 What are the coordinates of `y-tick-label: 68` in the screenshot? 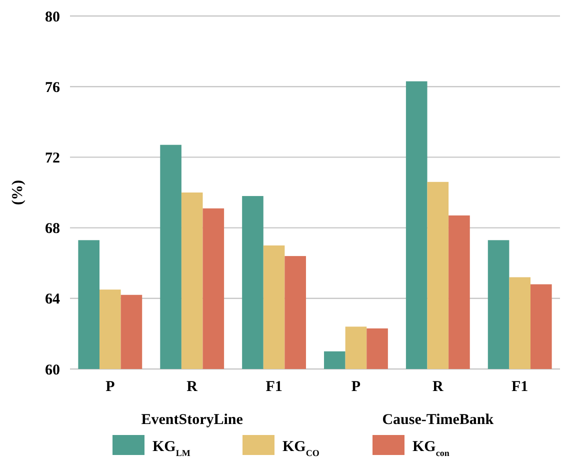 It's located at (52, 229).